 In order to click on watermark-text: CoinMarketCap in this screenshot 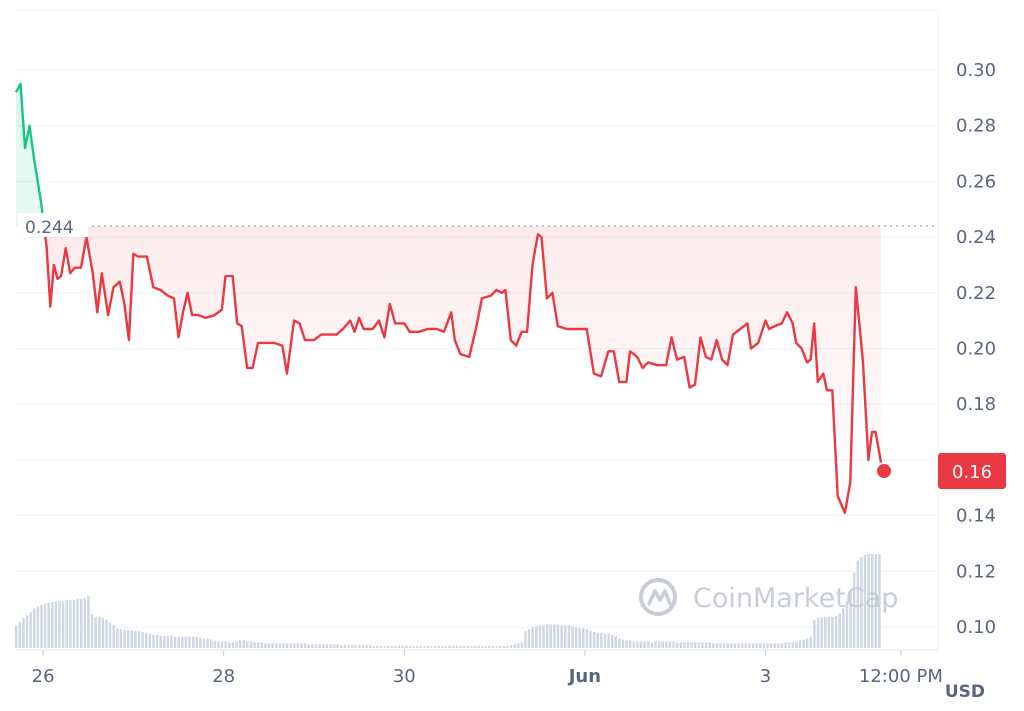, I will do `click(795, 598)`.